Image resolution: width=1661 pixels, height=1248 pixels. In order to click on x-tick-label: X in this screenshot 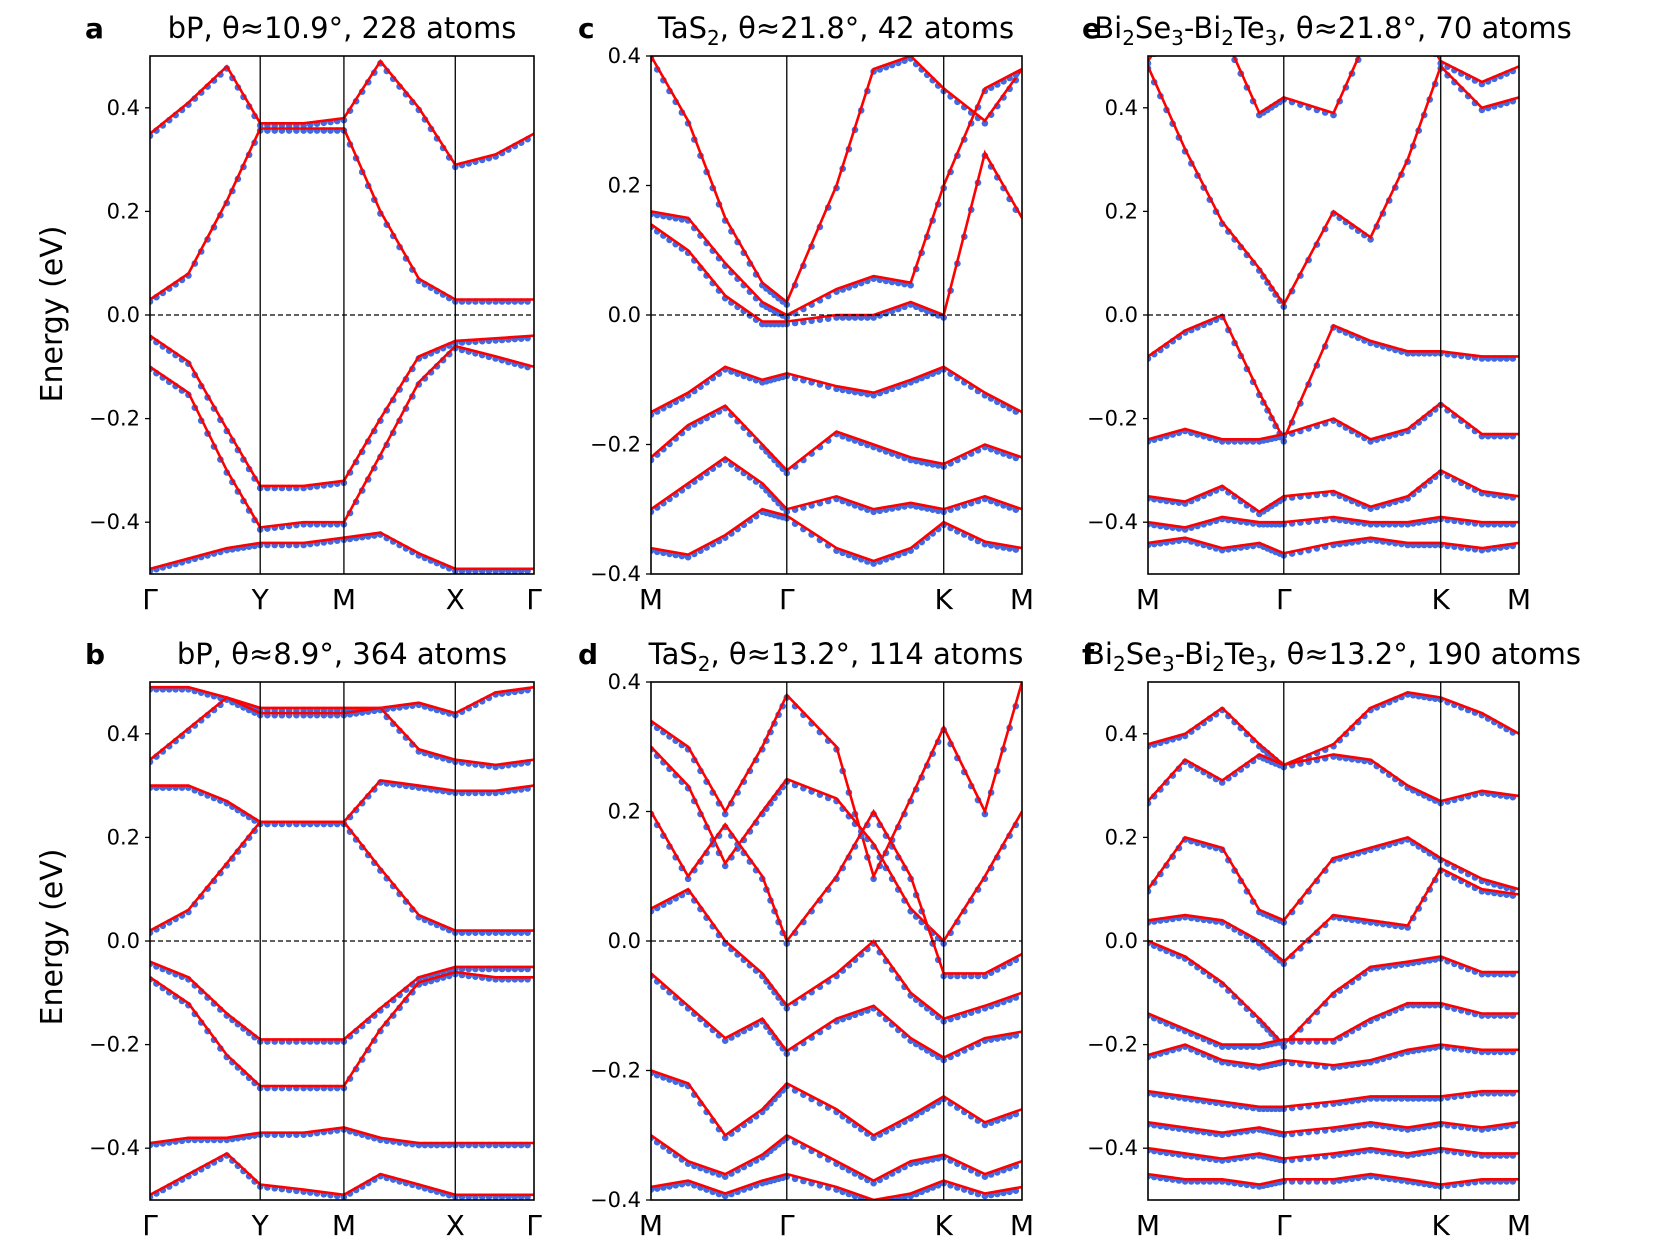, I will do `click(455, 1225)`.